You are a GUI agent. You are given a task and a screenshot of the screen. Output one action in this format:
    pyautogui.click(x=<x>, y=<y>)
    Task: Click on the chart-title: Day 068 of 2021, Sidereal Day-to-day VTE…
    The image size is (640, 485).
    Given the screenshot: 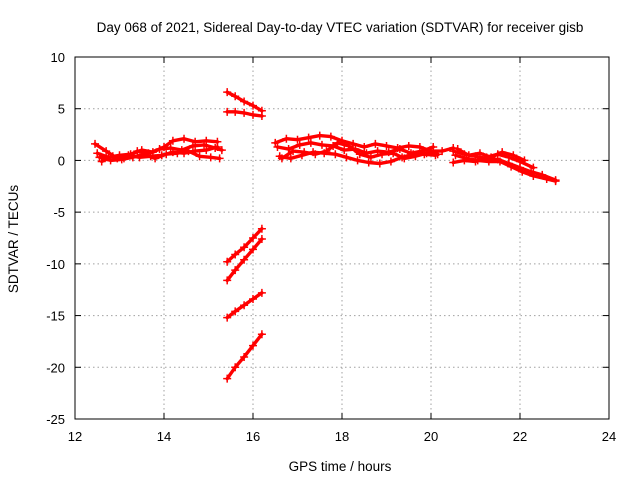 What is the action you would take?
    pyautogui.click(x=340, y=27)
    